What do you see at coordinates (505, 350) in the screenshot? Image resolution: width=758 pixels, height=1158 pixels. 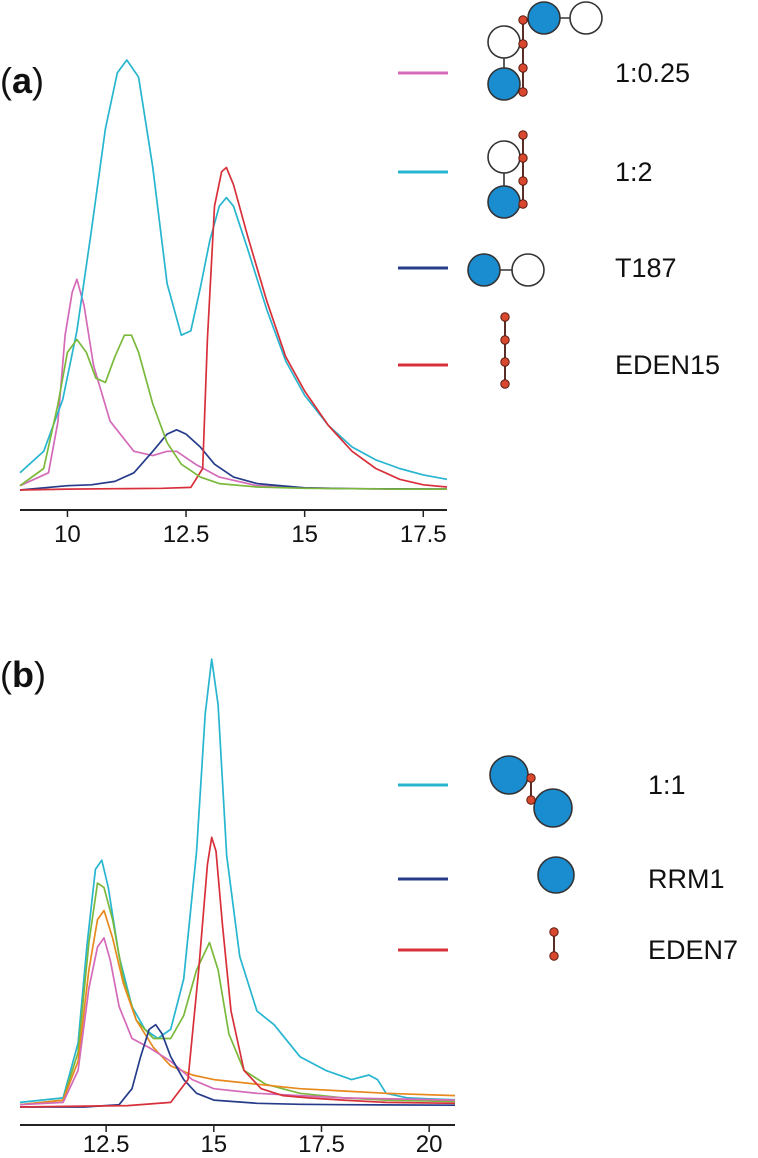 I see `eden15-rna-icon` at bounding box center [505, 350].